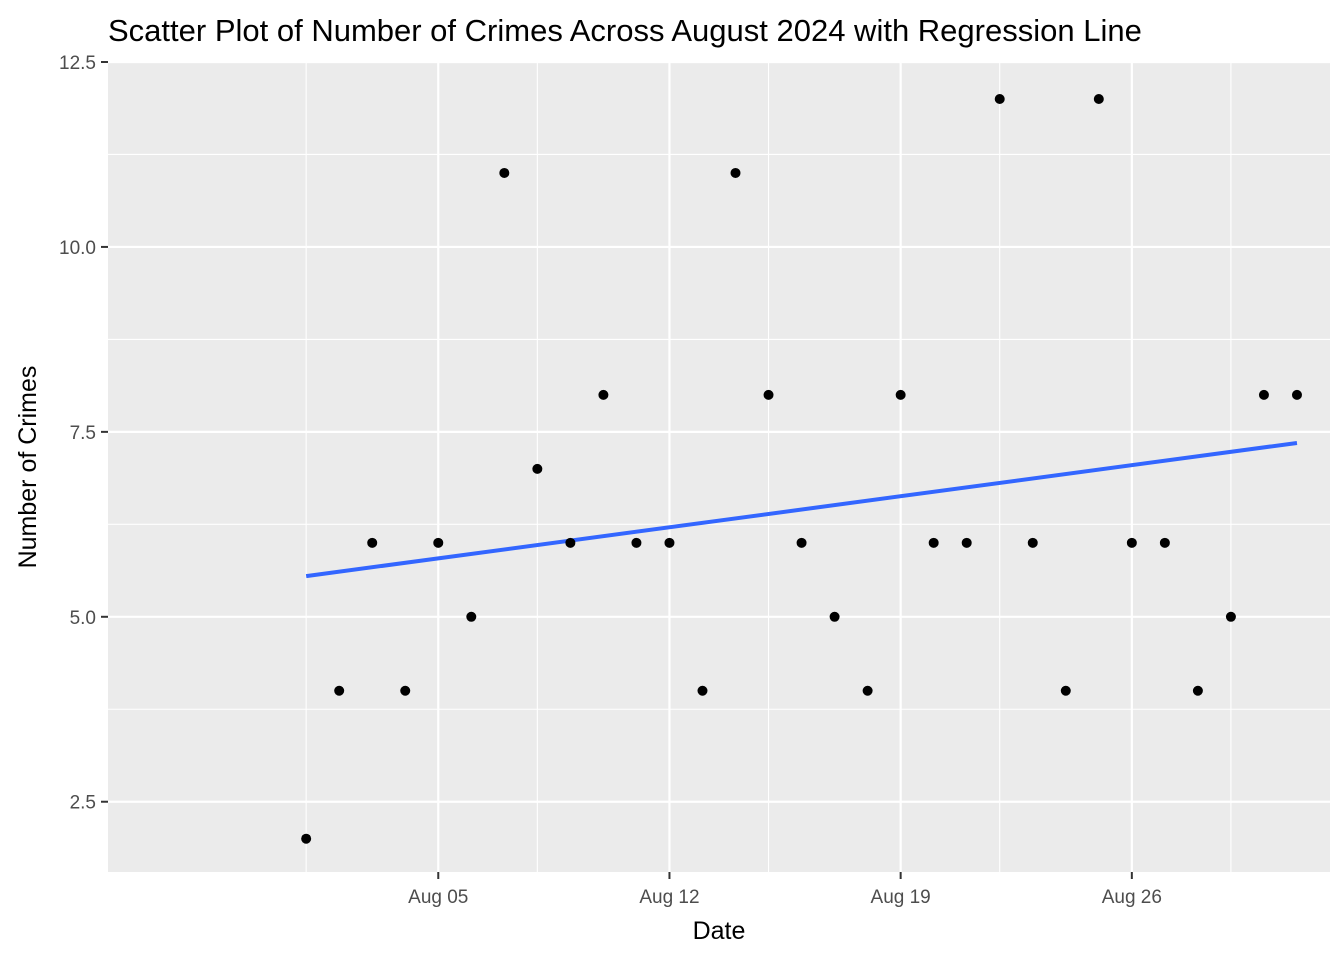 The width and height of the screenshot is (1344, 960). Describe the element at coordinates (83, 618) in the screenshot. I see `y-tick-label: 5.0` at that location.